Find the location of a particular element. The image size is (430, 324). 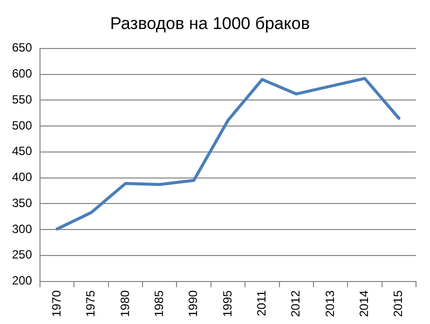

y-tick-label: 200 is located at coordinates (22, 281).